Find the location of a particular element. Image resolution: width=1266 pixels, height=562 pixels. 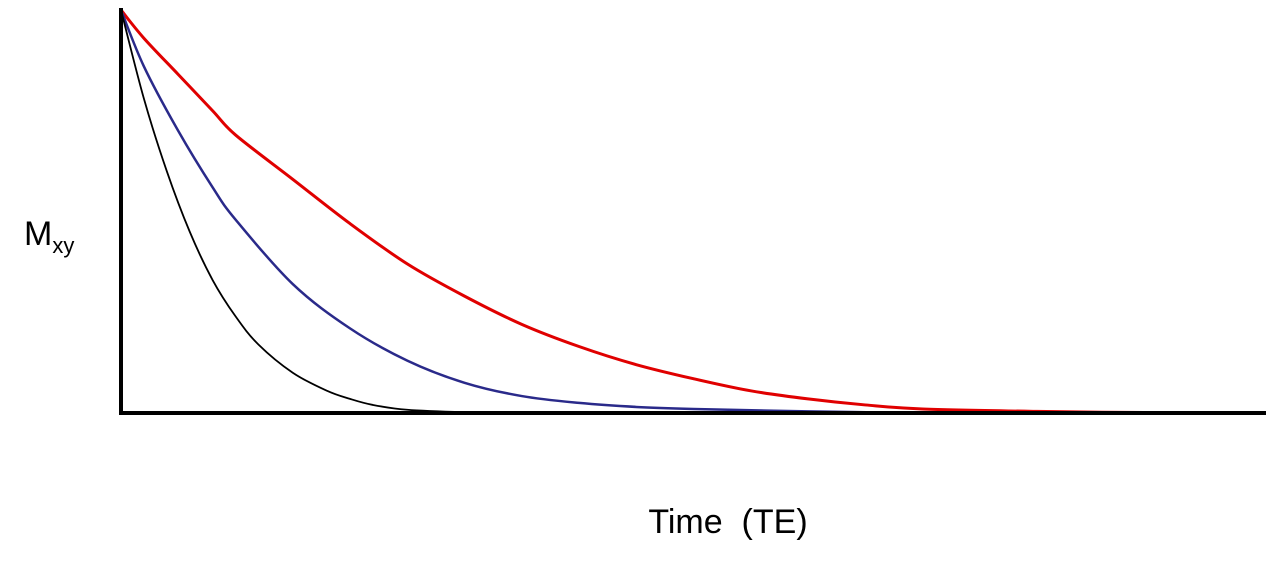

y-axis-label-subscript: xy is located at coordinates (63, 245).